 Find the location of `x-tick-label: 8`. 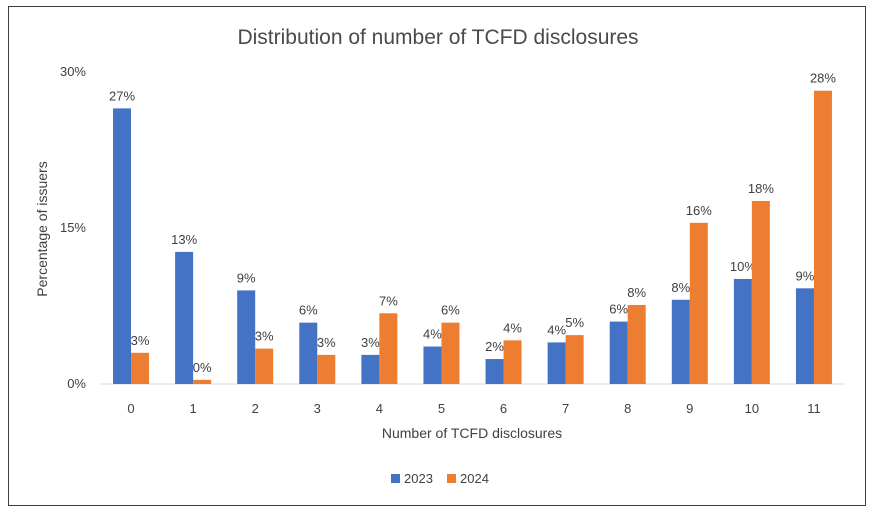

x-tick-label: 8 is located at coordinates (627, 408).